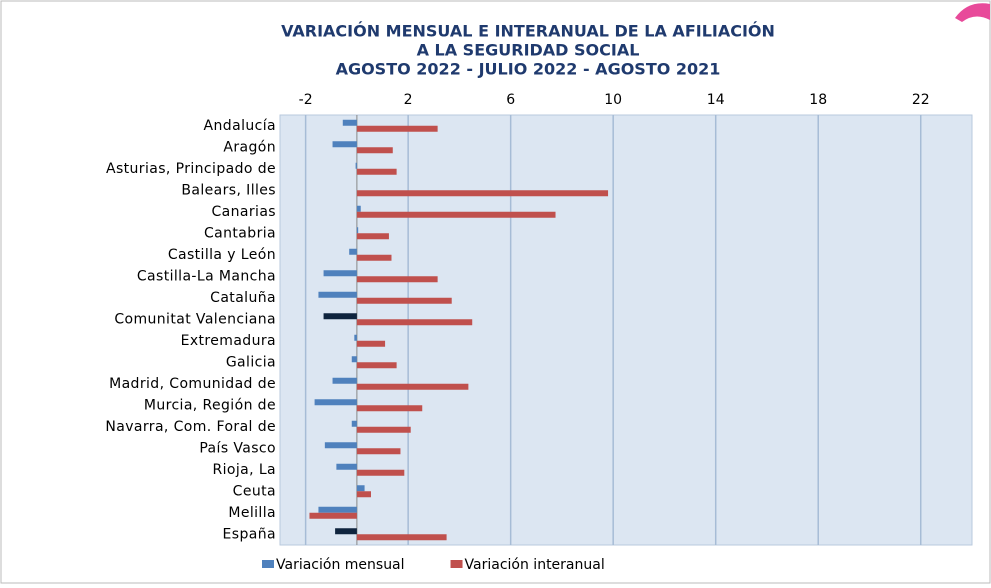  Describe the element at coordinates (972, 12) in the screenshot. I see `logo` at that location.